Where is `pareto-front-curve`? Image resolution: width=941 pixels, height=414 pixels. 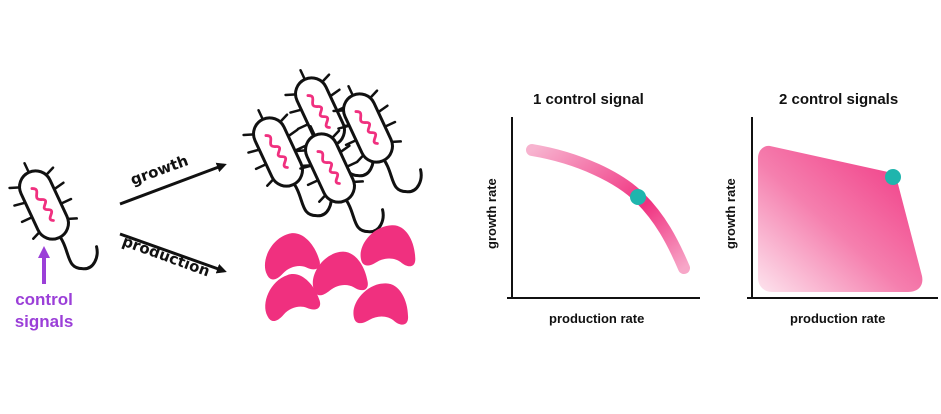
pareto-front-curve is located at coordinates (608, 209).